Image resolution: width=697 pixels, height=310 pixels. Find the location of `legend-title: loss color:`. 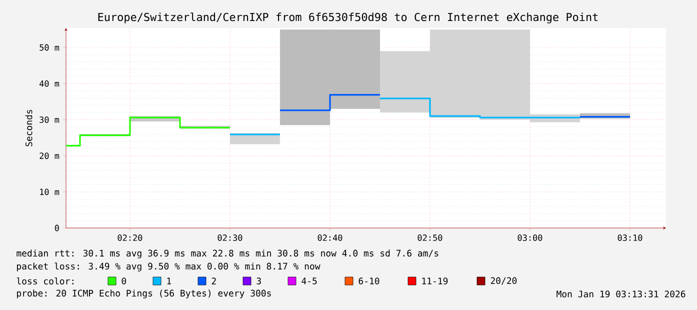

legend-title: loss color: is located at coordinates (45, 281).